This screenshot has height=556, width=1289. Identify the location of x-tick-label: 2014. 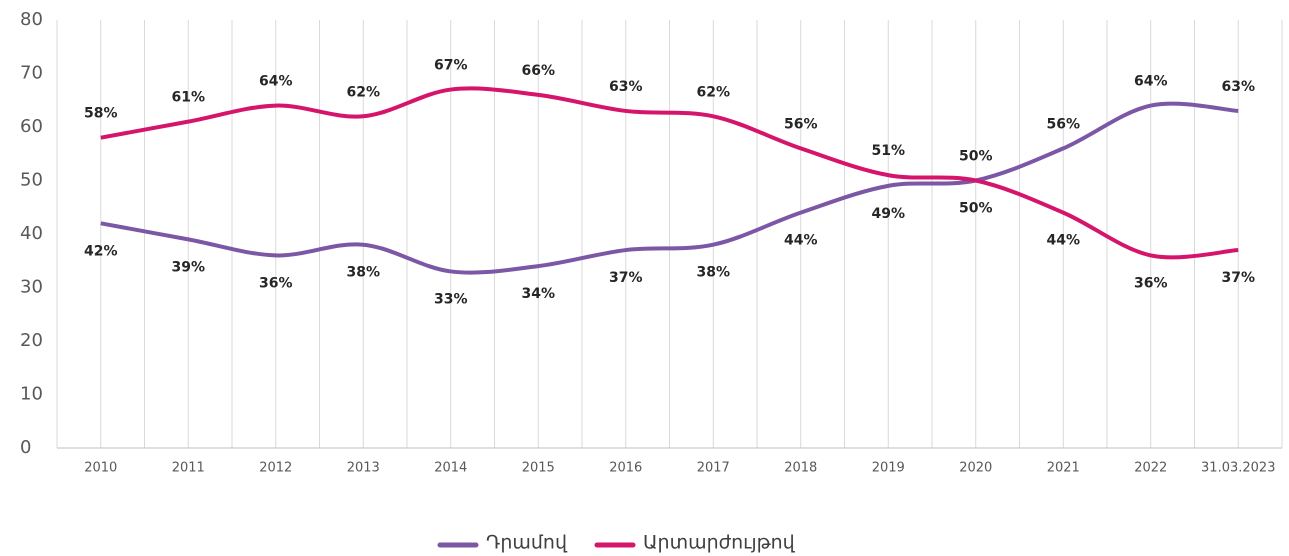
(450, 468).